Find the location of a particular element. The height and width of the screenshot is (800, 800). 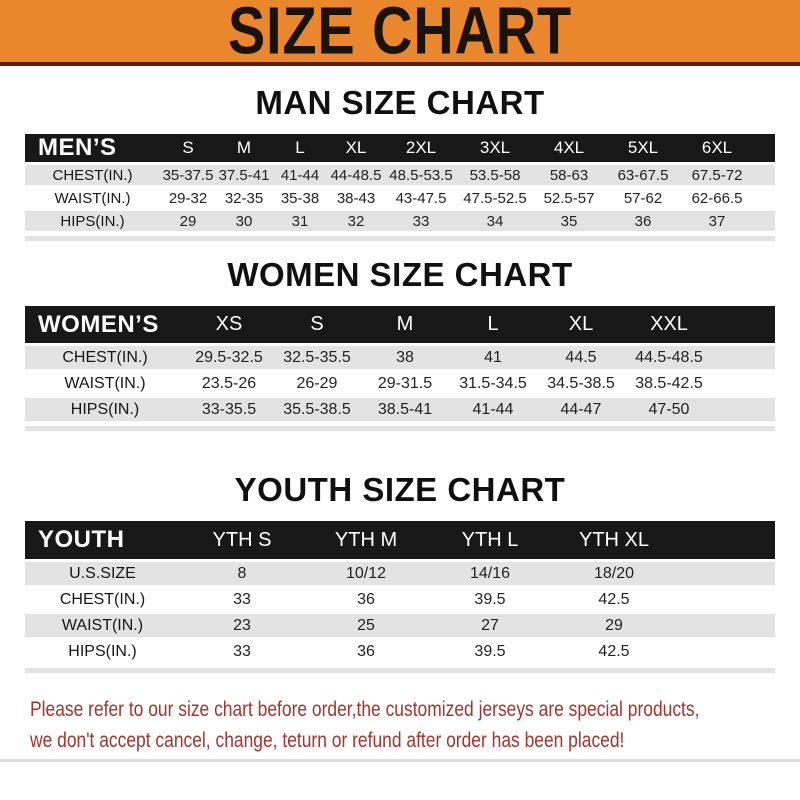

table-header-row: MEN’S S M L XL 2XL 3XL 4XL 5XL 6XL is located at coordinates (400, 149).